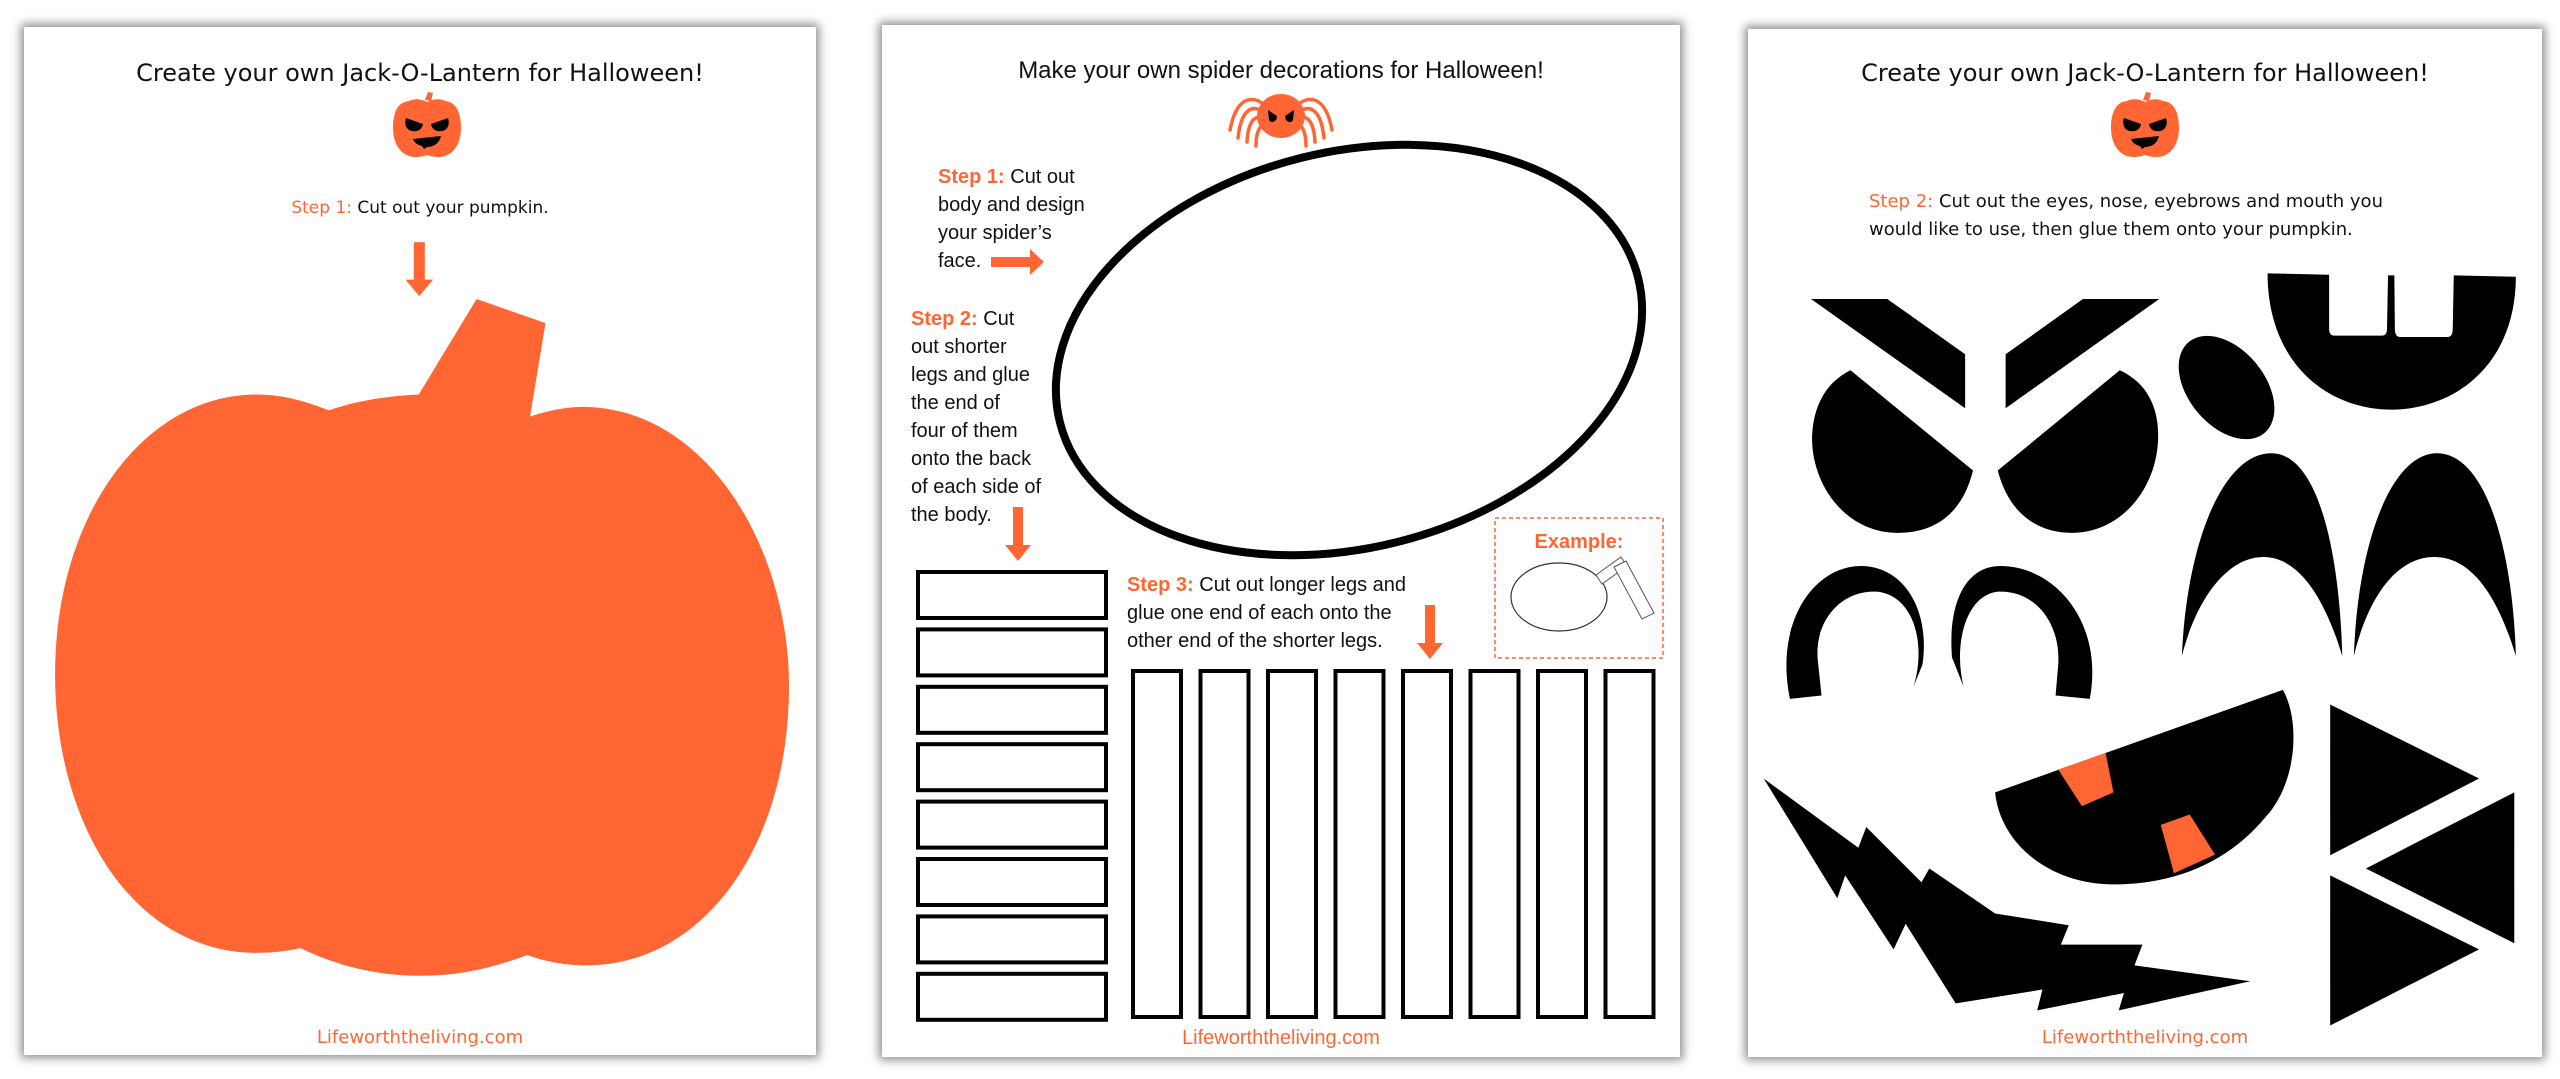 The height and width of the screenshot is (1079, 2560). What do you see at coordinates (1300, 585) in the screenshot?
I see `step-text: Cut out longer legs and` at bounding box center [1300, 585].